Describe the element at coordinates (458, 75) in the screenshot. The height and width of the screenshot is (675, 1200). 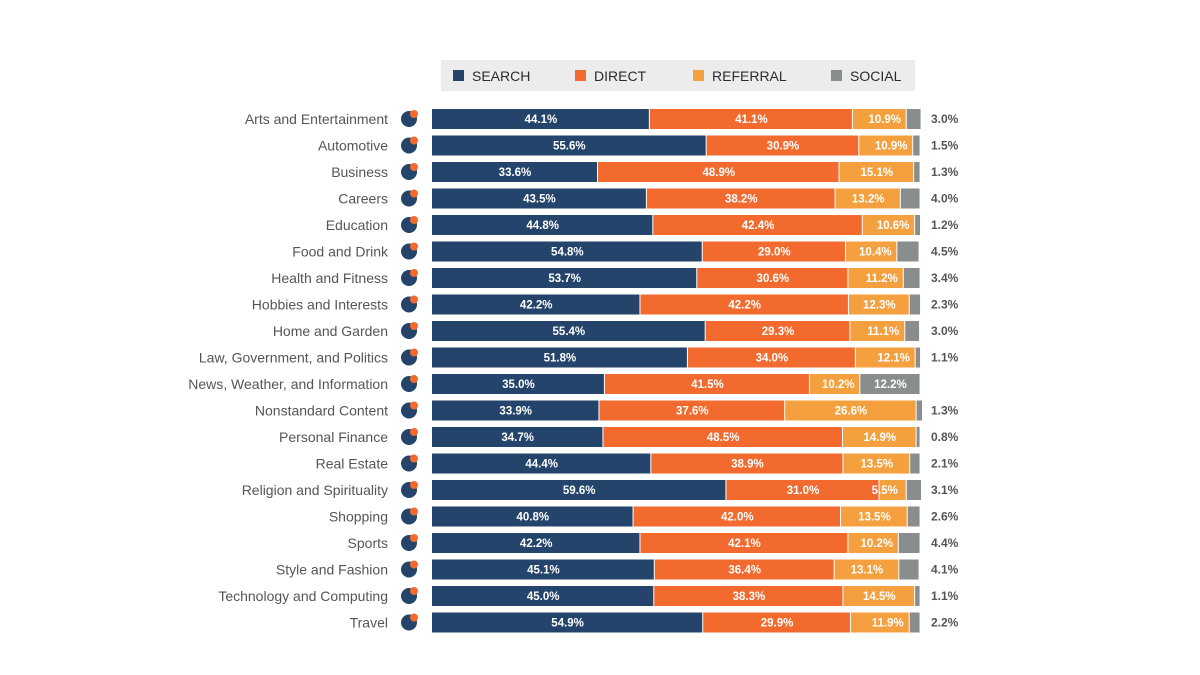
I see `legend-swatch-search` at that location.